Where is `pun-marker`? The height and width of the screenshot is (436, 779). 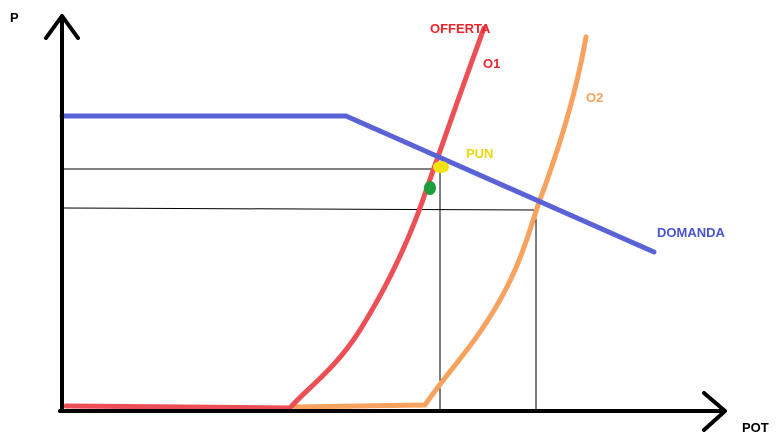 pun-marker is located at coordinates (441, 167).